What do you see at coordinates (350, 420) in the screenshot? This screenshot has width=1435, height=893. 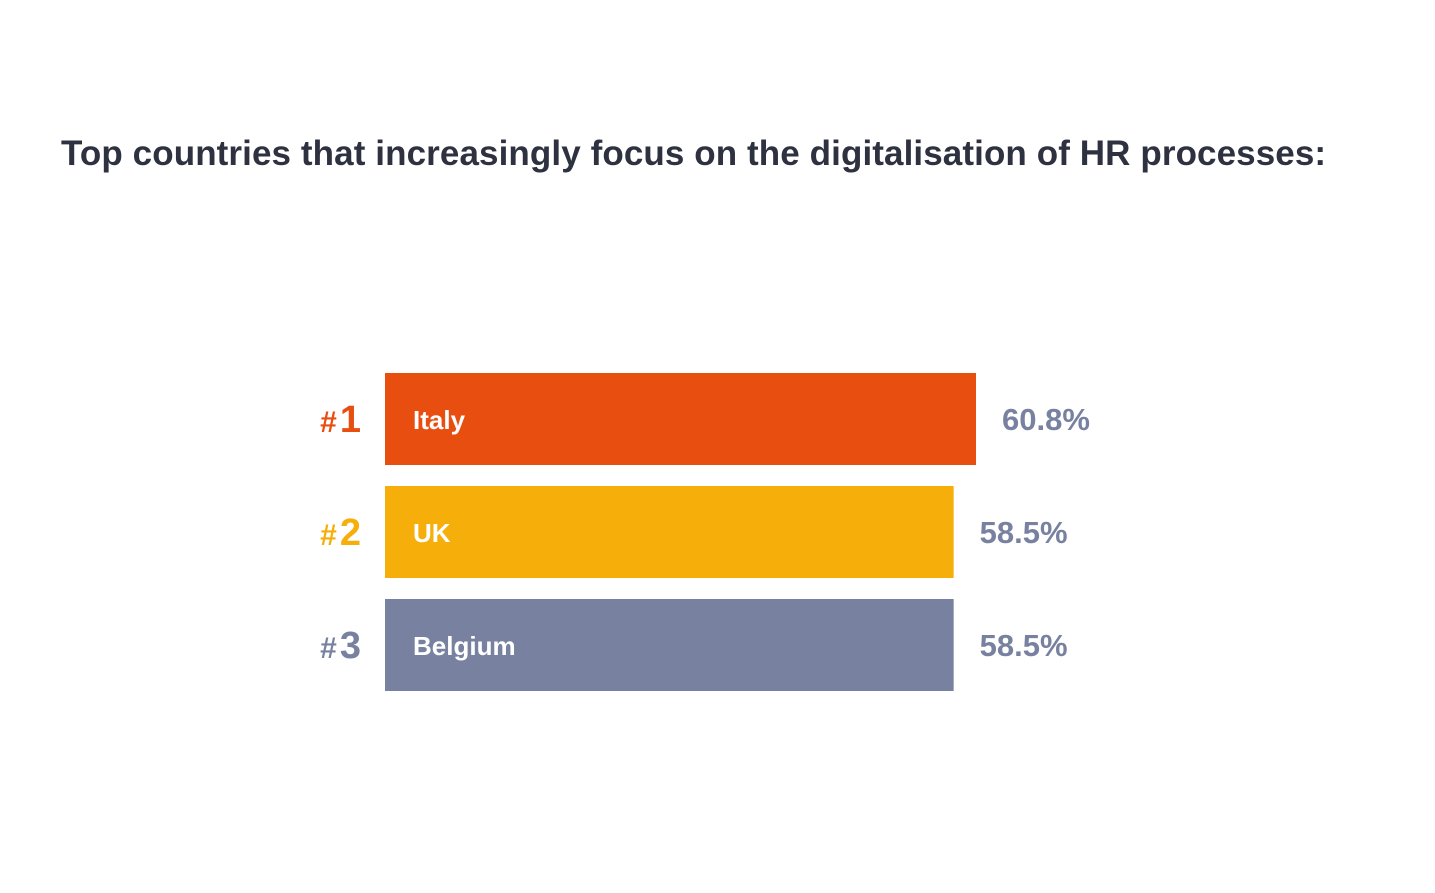 I see `rank-number: 1` at bounding box center [350, 420].